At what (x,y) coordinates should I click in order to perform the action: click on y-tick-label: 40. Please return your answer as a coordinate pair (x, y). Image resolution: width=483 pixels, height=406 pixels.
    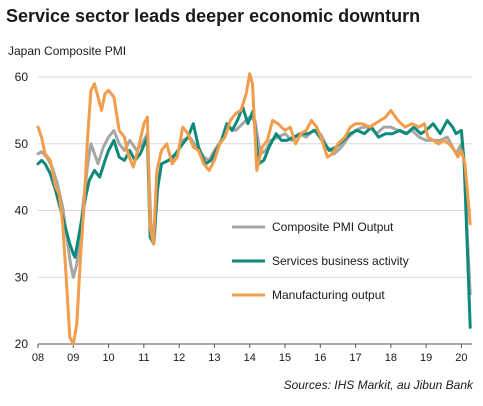
    Looking at the image, I should click on (22, 211).